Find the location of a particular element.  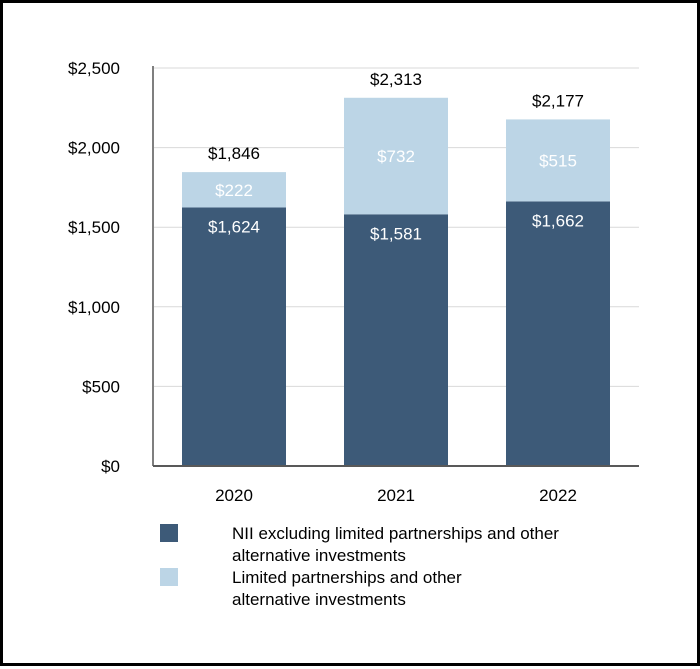

bar-value-label: $515 is located at coordinates (558, 160).